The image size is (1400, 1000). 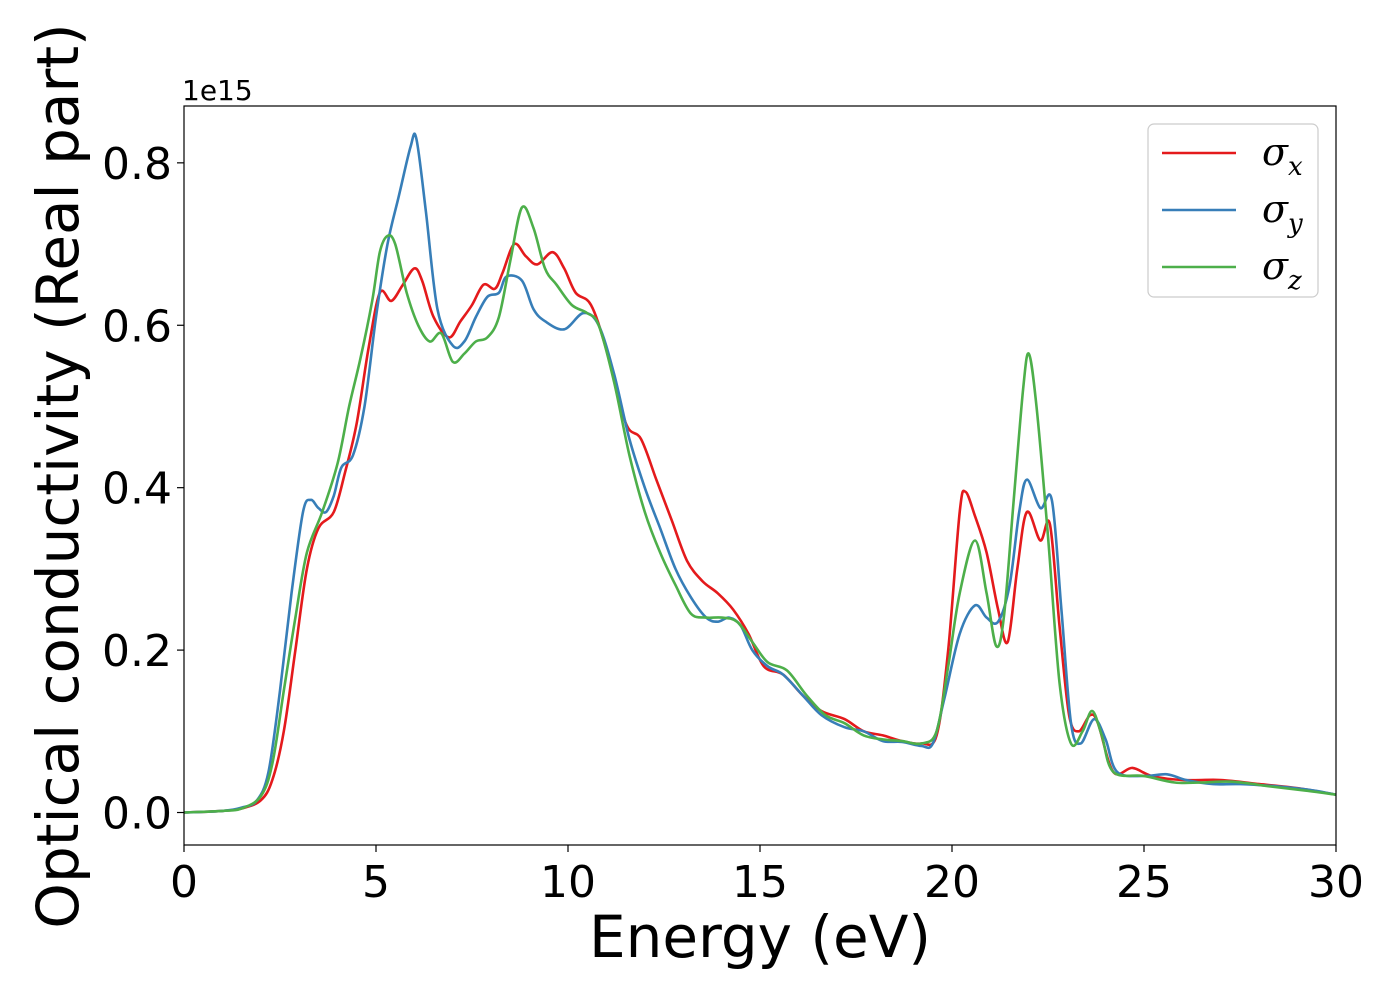 I want to click on x-tick-label: 5, so click(x=376, y=882).